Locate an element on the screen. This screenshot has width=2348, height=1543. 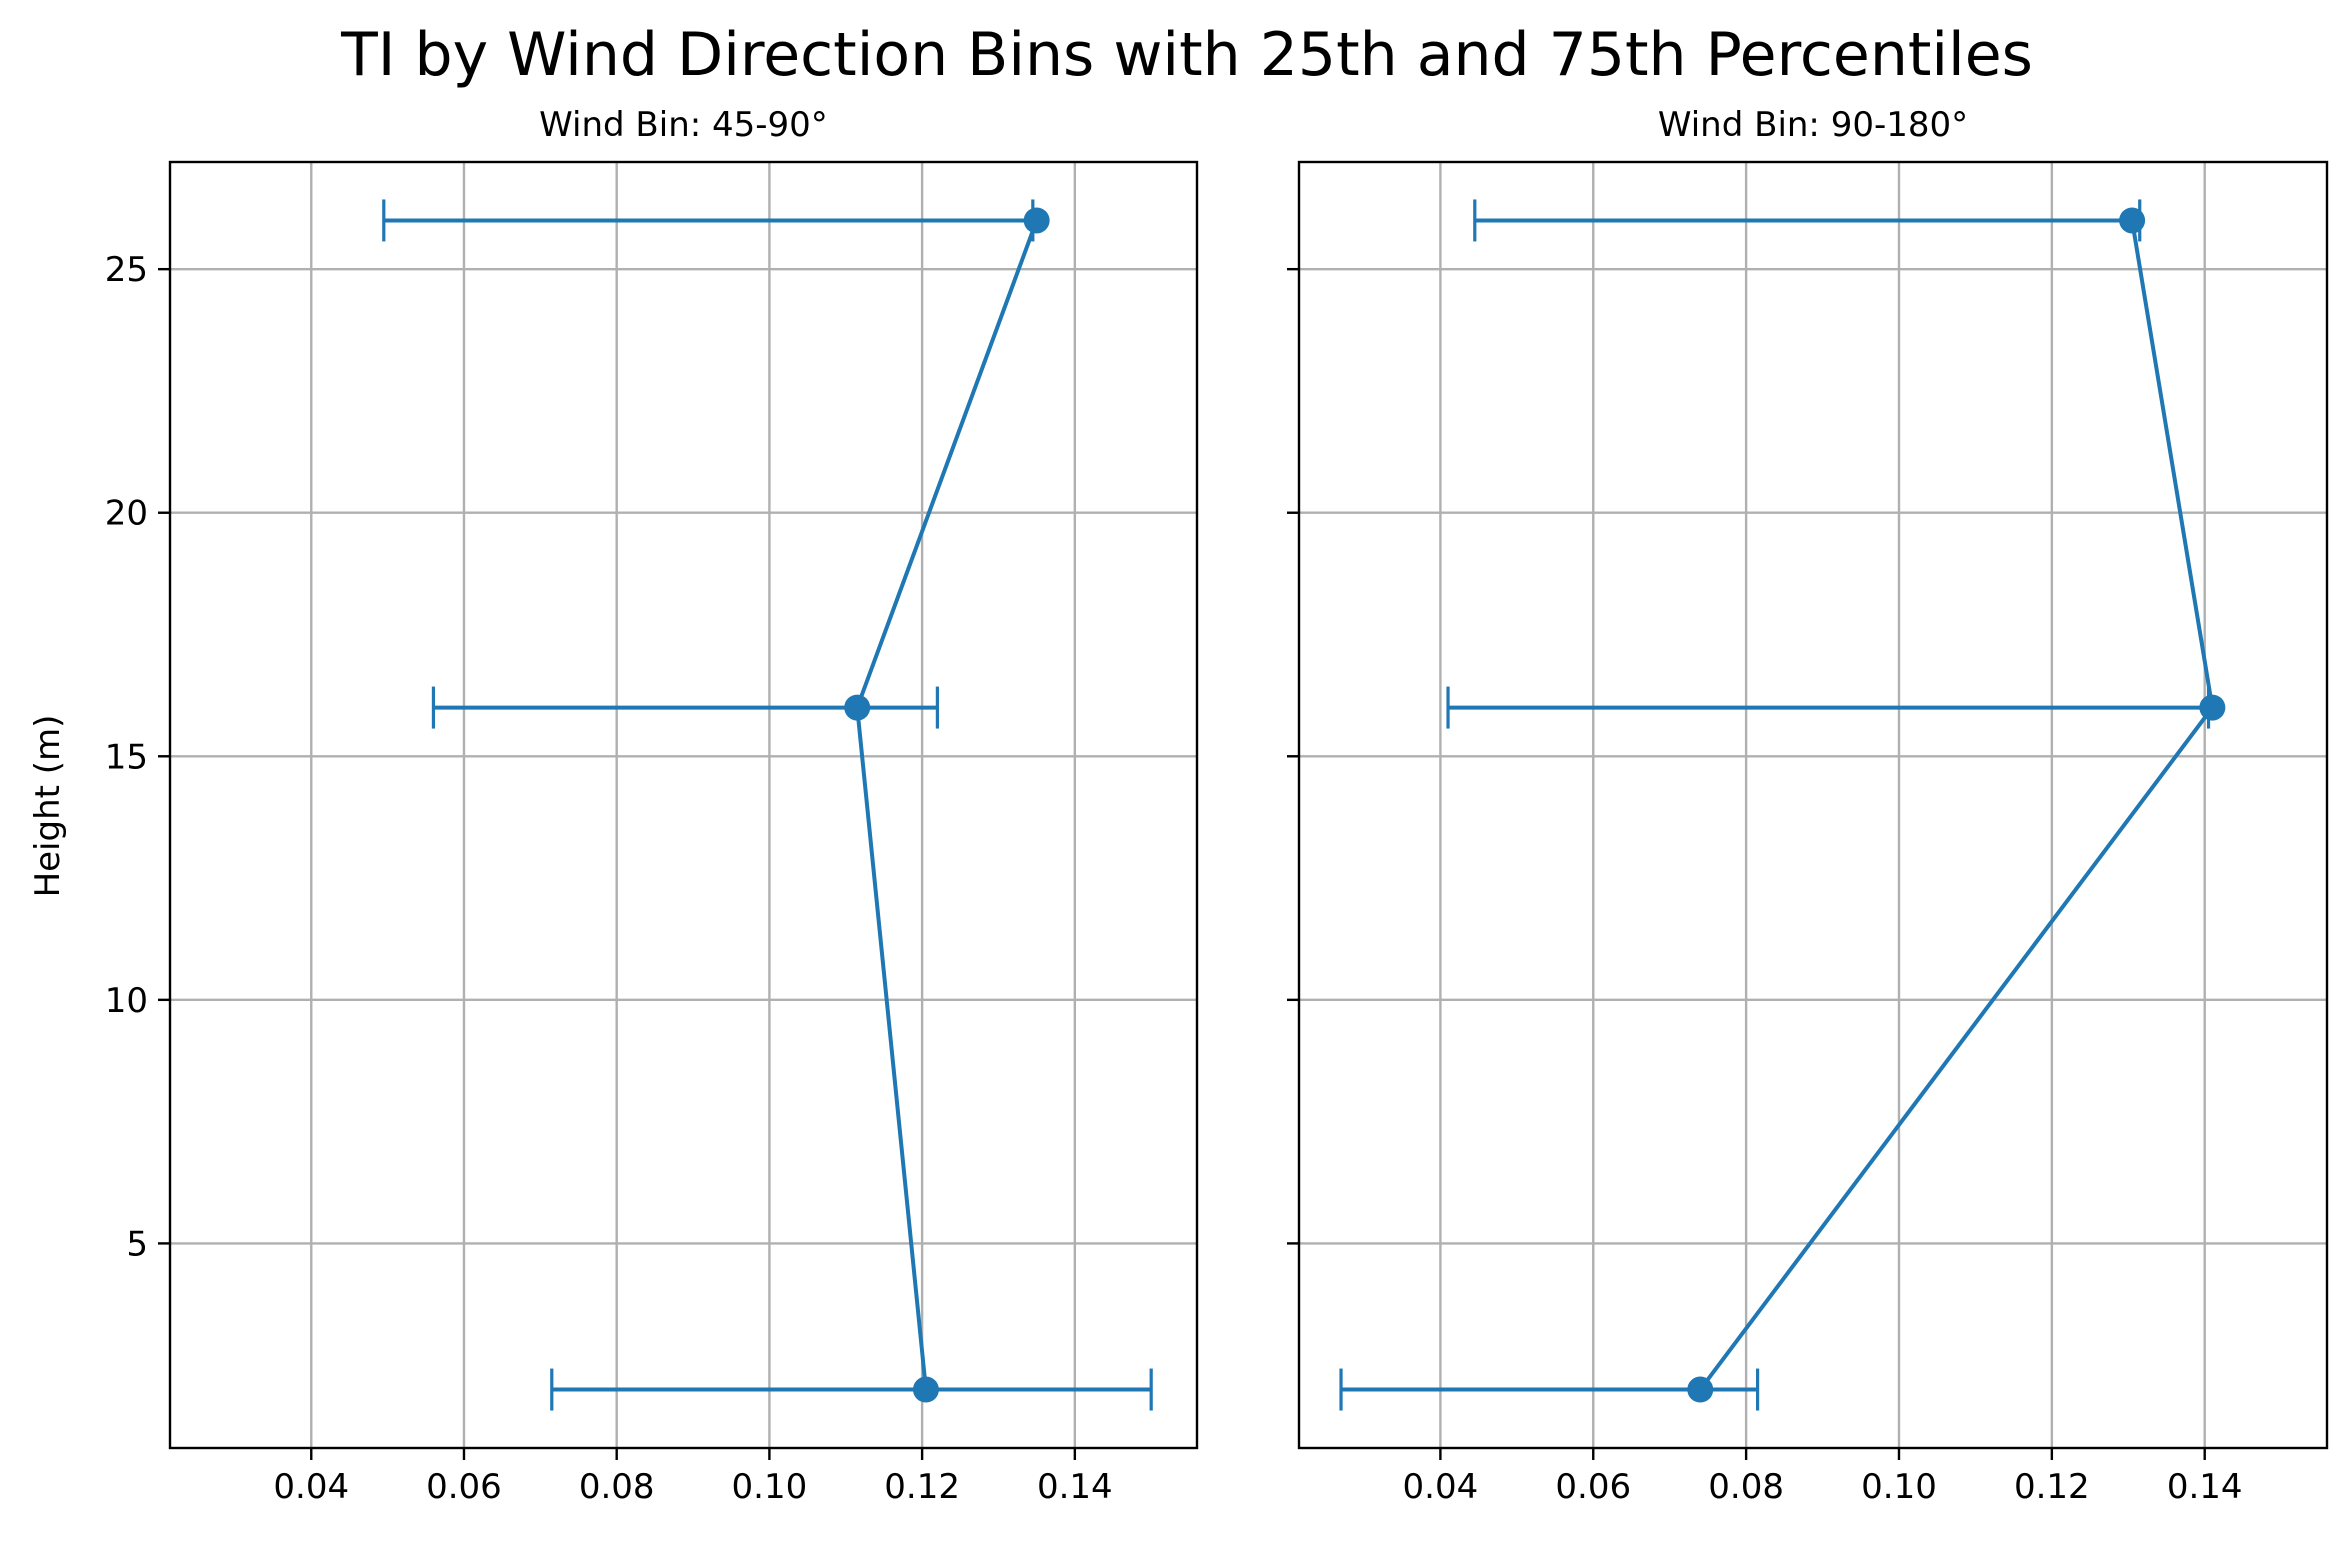
y-axis-label: Height (m) is located at coordinates (48, 806).